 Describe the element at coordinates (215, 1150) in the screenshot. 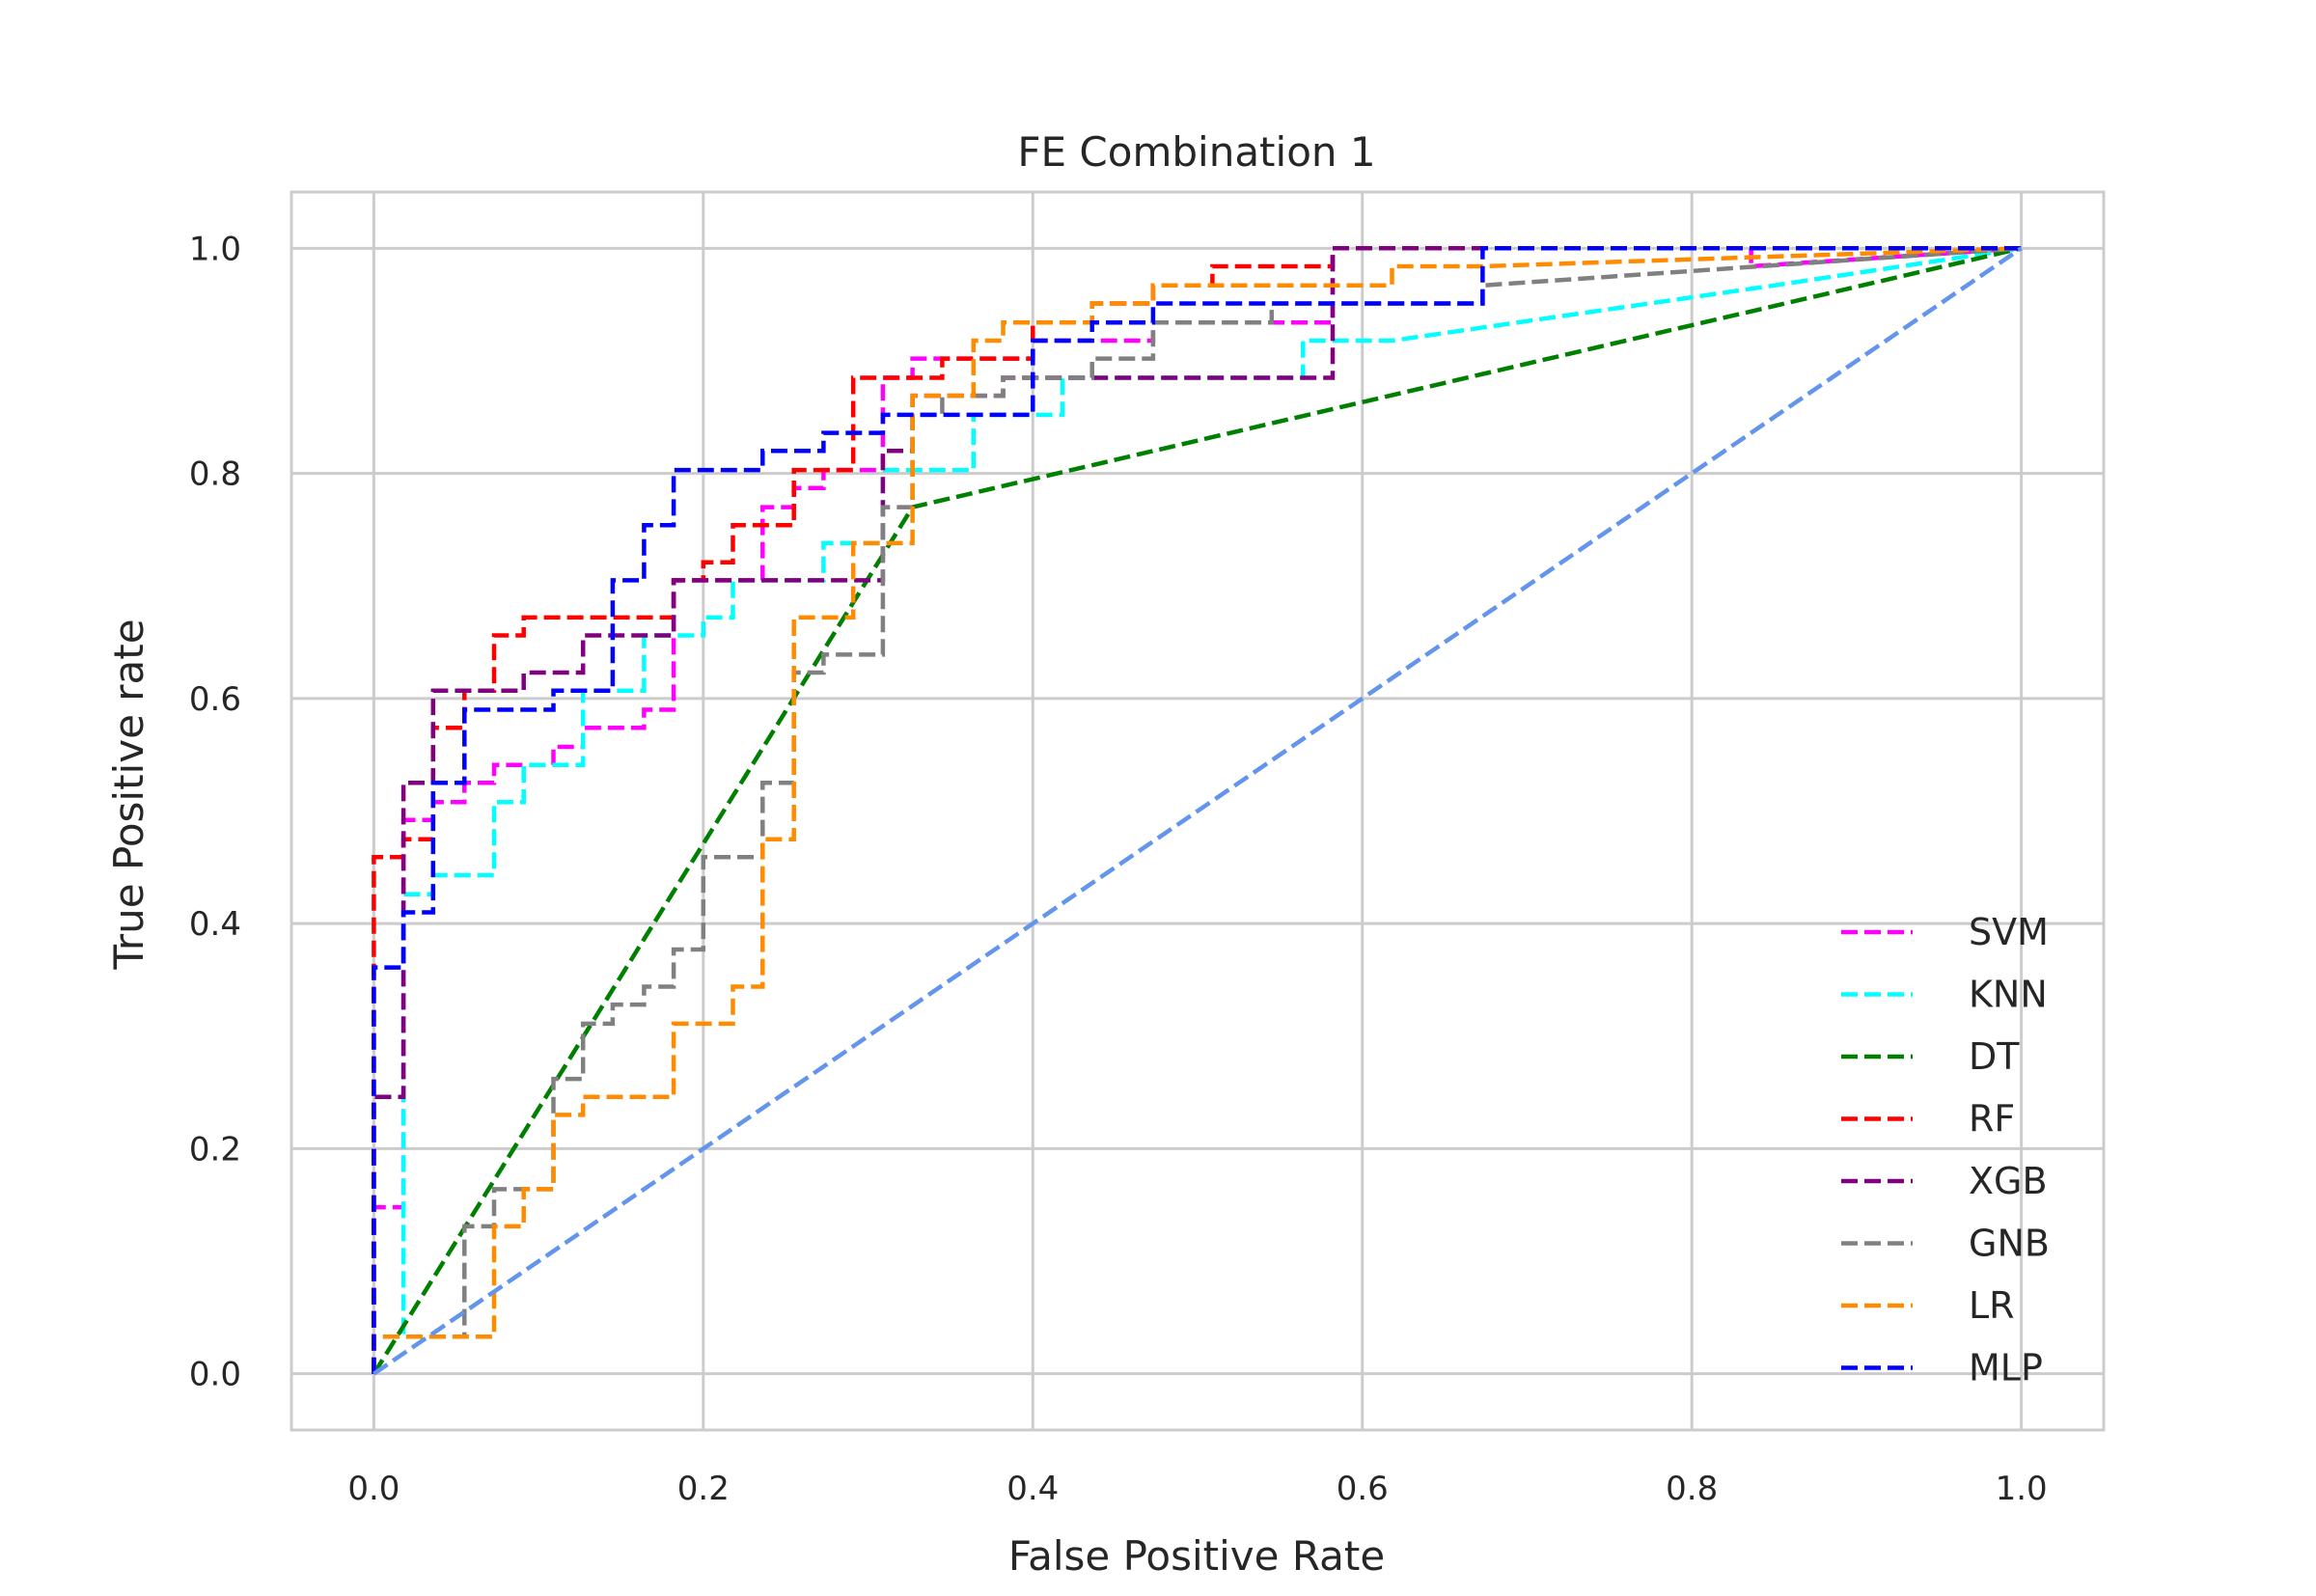

I see `y-tick-label: 0.2` at that location.